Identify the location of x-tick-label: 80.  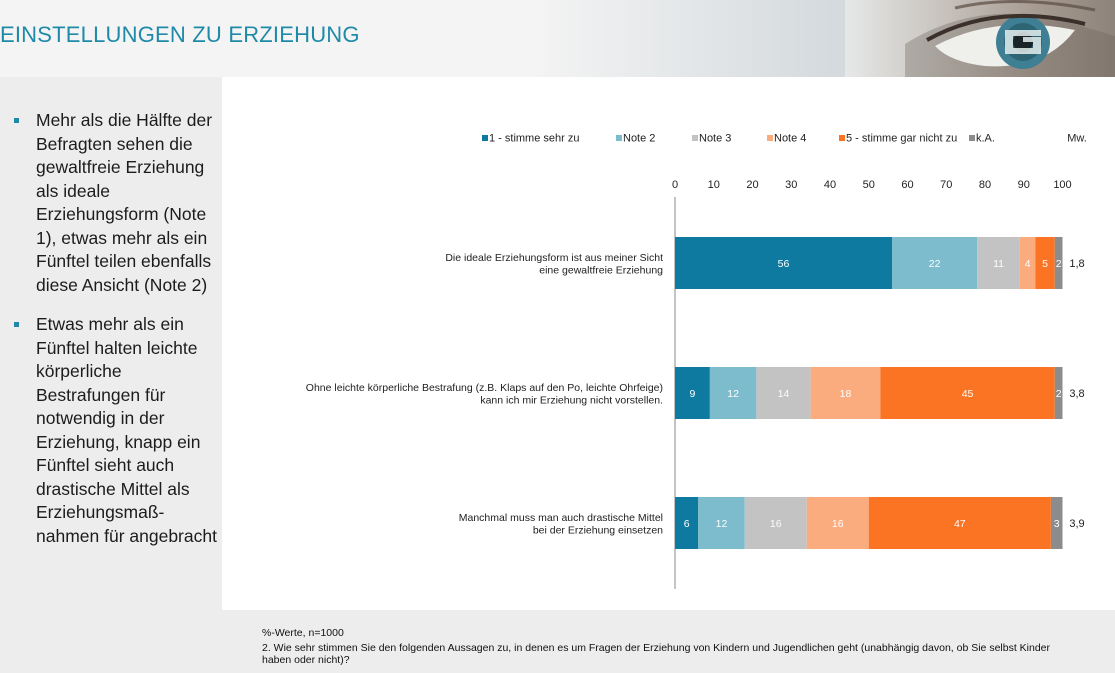
(985, 185).